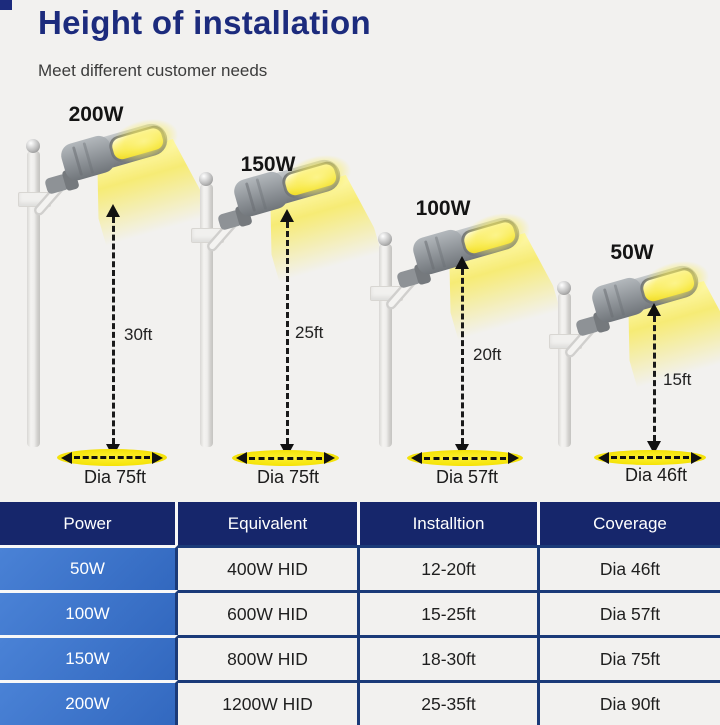 Image resolution: width=720 pixels, height=725 pixels. Describe the element at coordinates (268, 164) in the screenshot. I see `wattage-label: 150W` at that location.